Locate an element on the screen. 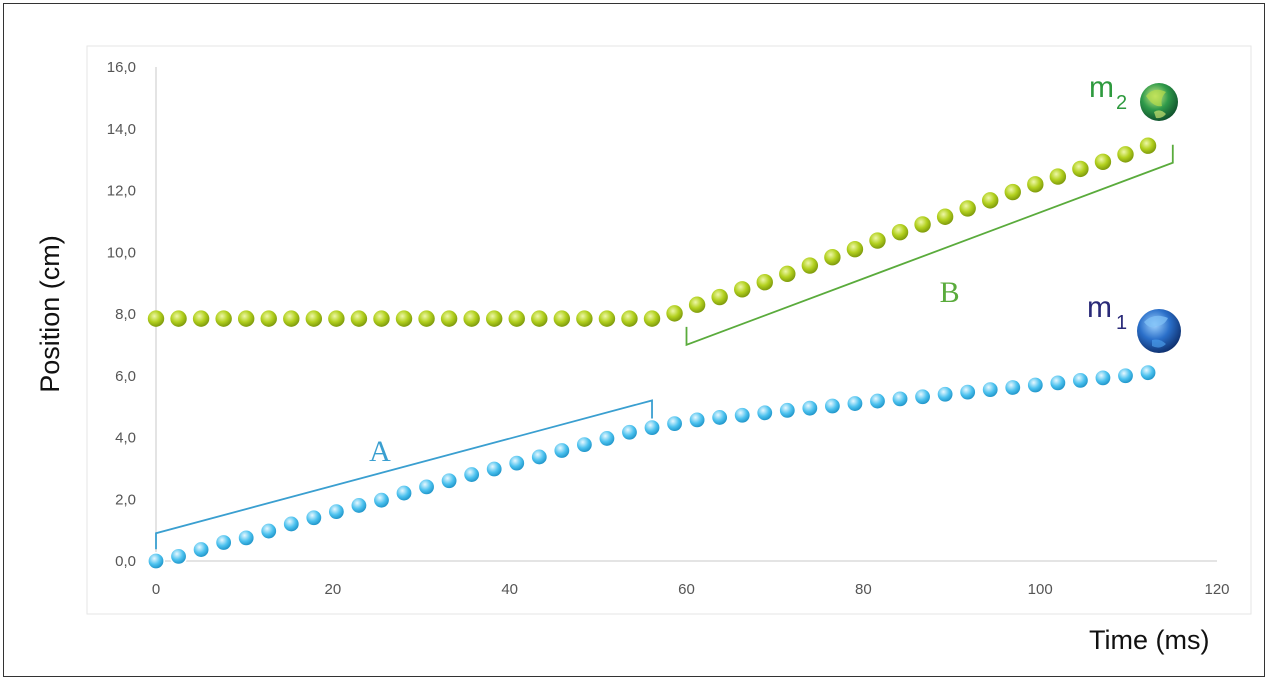  bracket-b-label: B is located at coordinates (950, 292).